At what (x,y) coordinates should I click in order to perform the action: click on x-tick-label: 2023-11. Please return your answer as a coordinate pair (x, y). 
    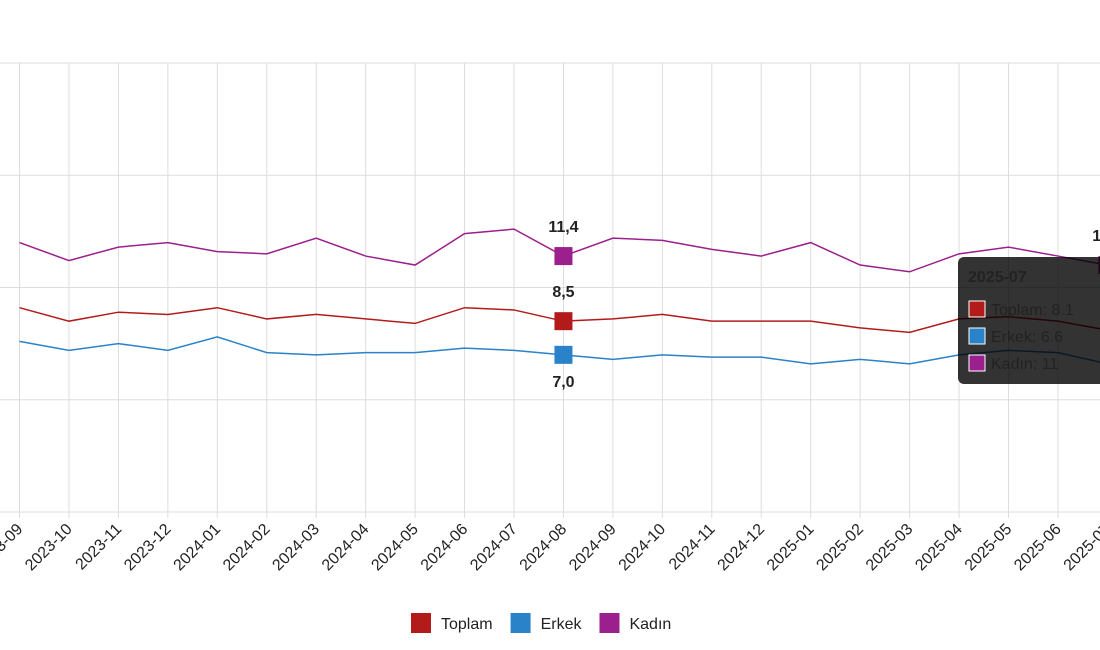
    Looking at the image, I should click on (99, 547).